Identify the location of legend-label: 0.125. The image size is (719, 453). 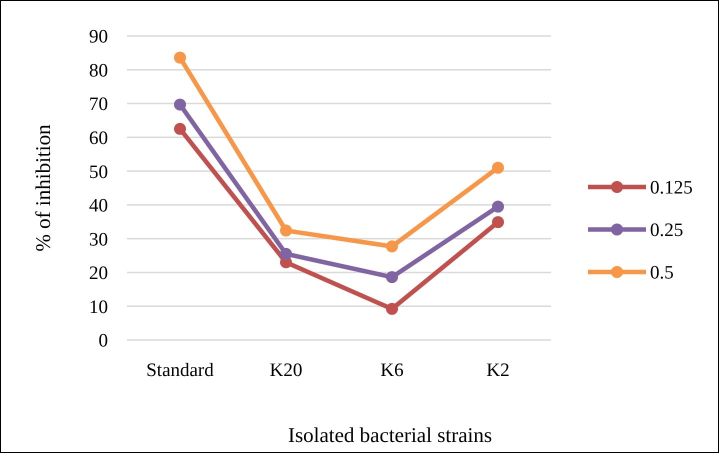
(671, 188).